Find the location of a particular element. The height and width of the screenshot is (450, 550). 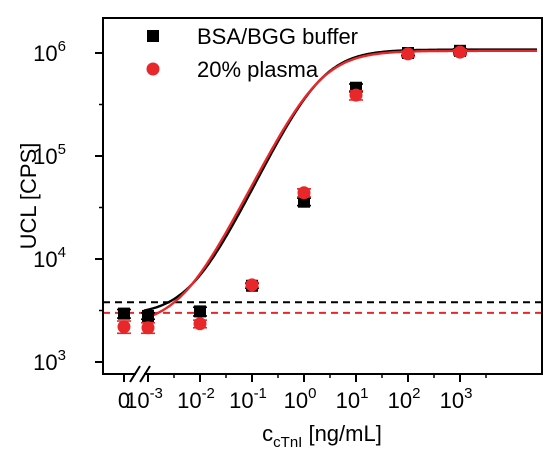

x-tick-label: 10⁰ is located at coordinates (300, 399).